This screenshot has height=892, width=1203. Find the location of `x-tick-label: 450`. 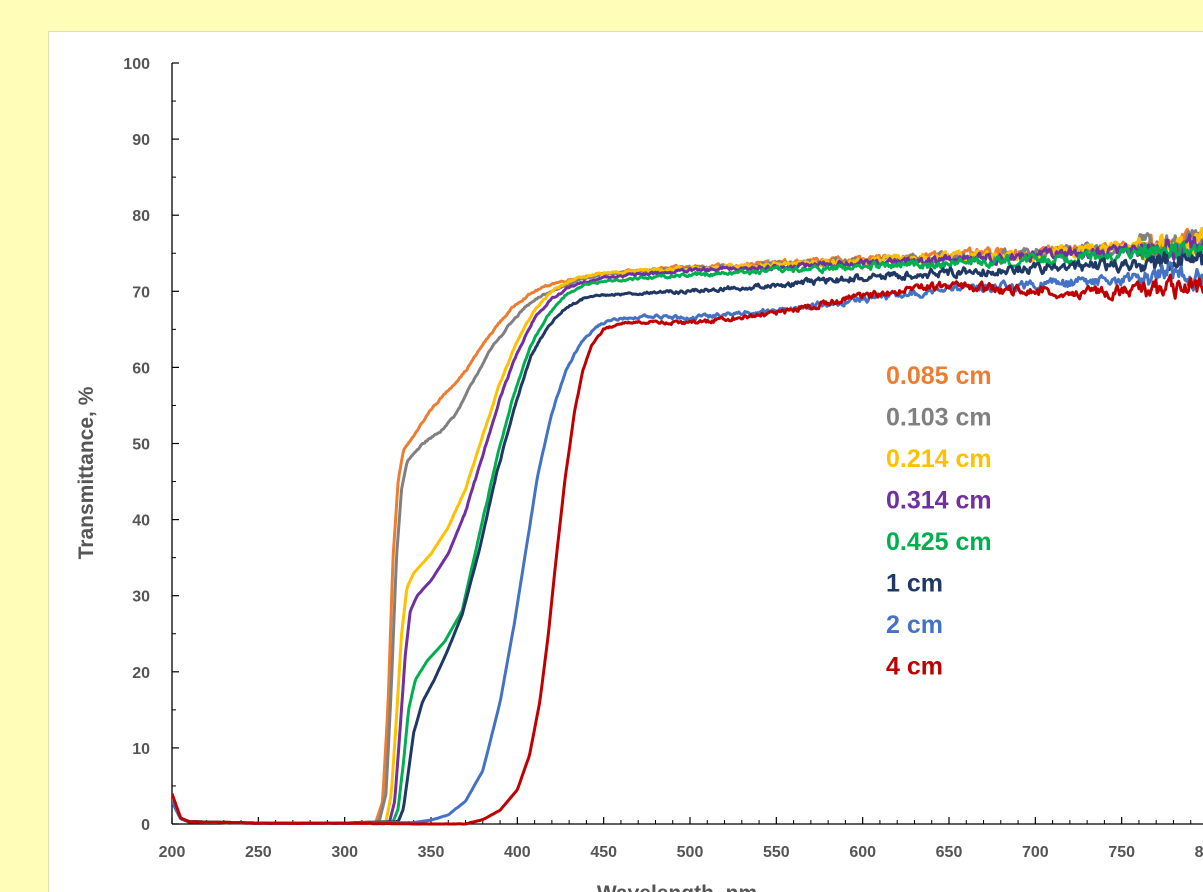

x-tick-label: 450 is located at coordinates (603, 852).